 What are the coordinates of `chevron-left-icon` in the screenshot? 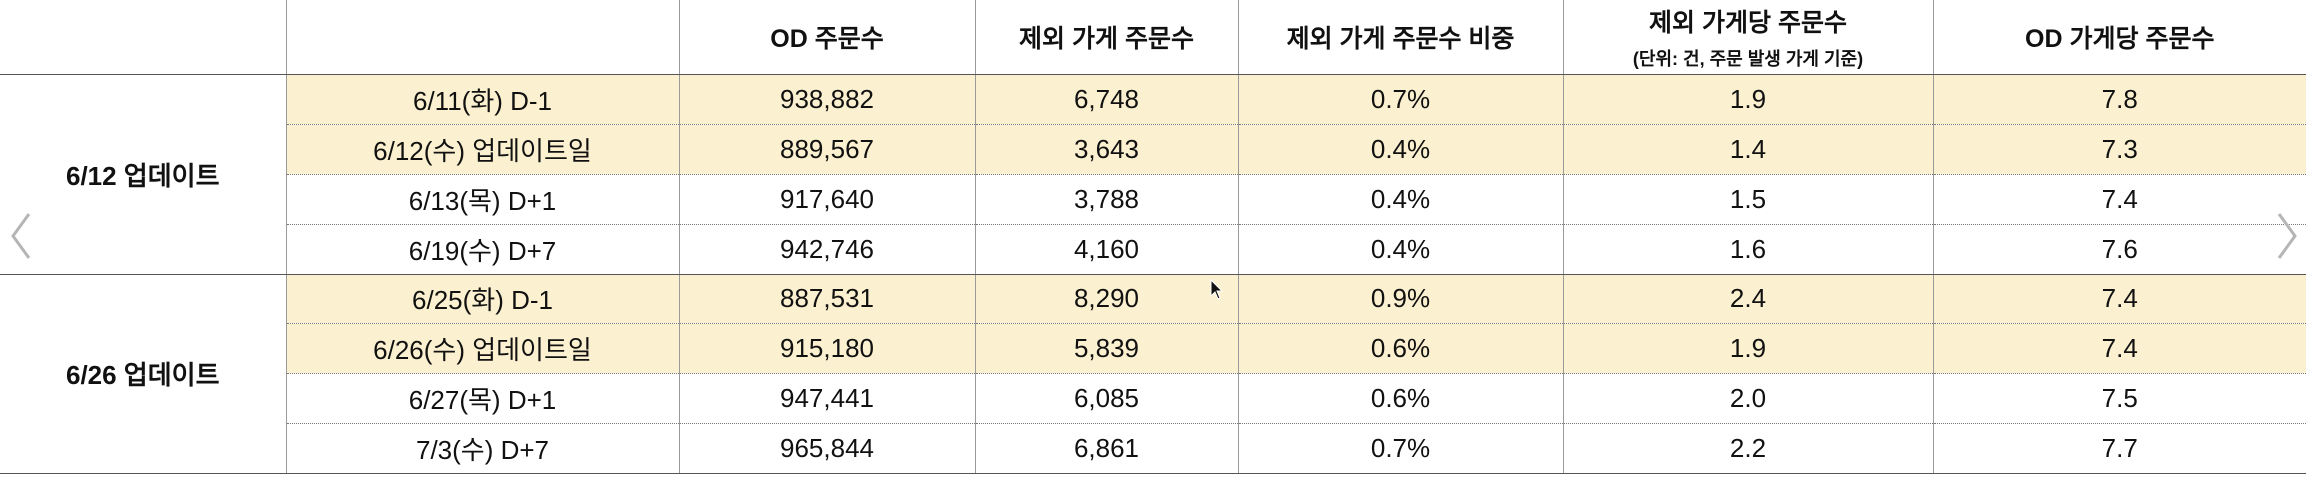 It's located at (21, 236).